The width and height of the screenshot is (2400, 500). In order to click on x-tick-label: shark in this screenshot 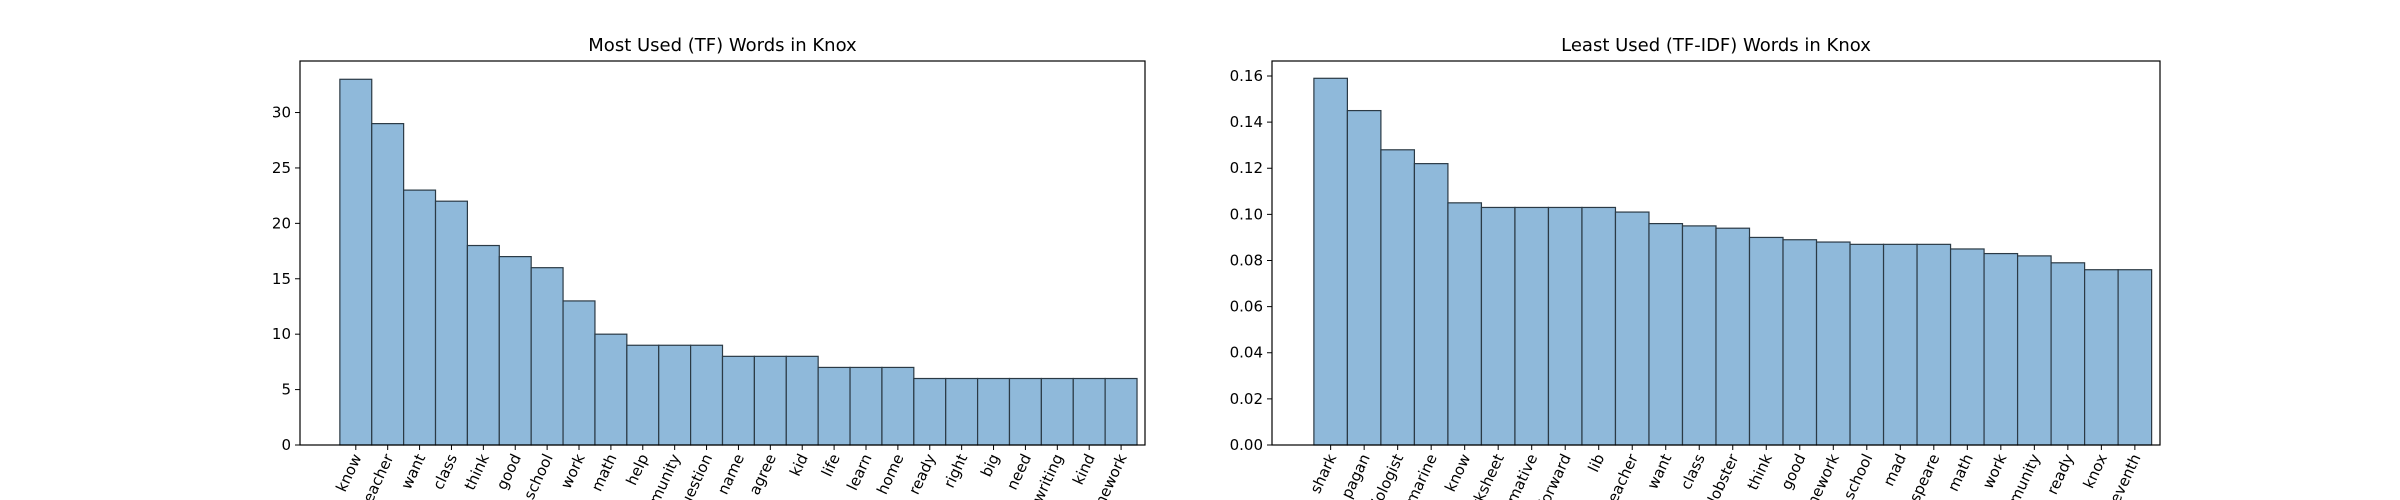, I will do `click(1323, 473)`.